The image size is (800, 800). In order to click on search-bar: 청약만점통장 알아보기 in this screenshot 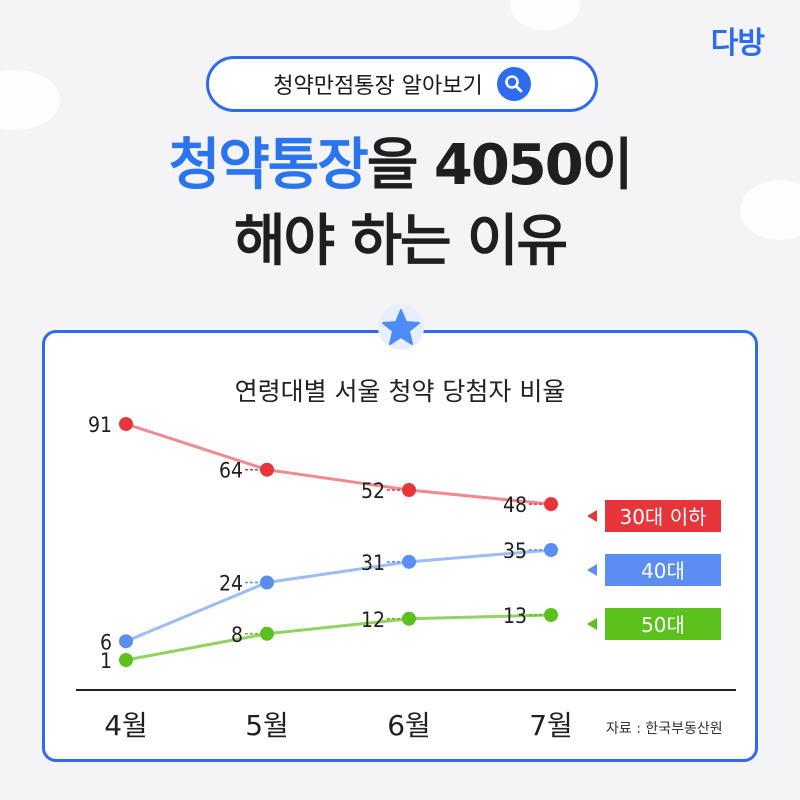, I will do `click(402, 84)`.